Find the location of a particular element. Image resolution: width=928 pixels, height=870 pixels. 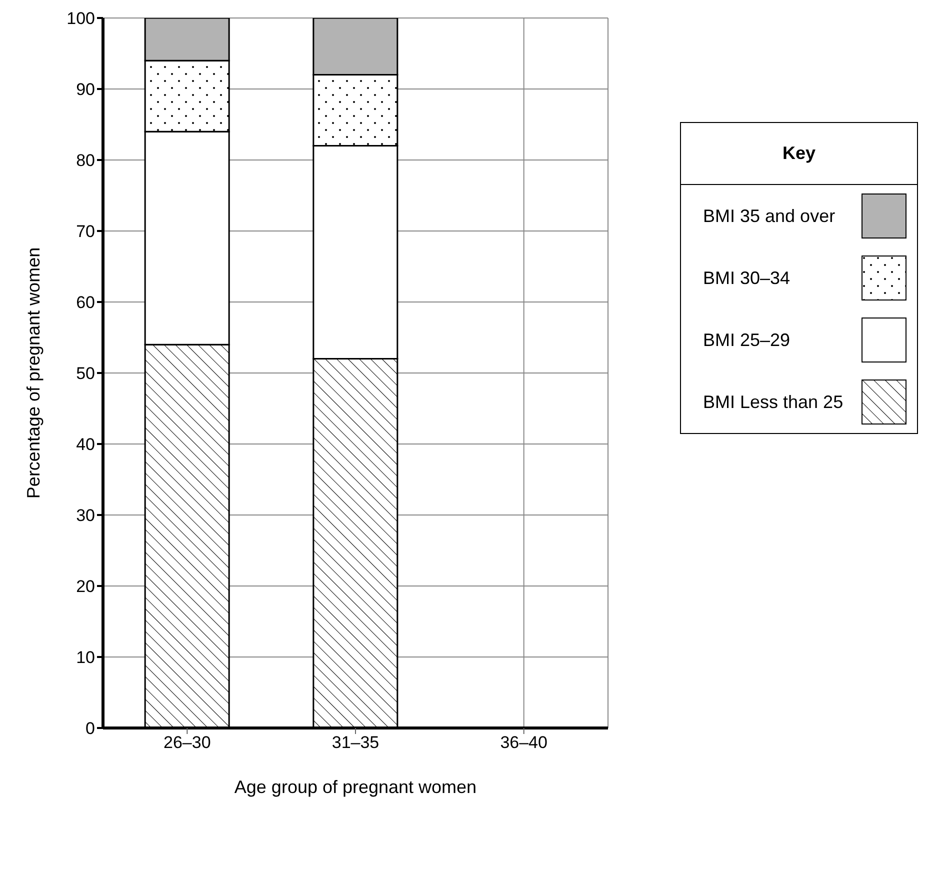

y-tick-label: 80 is located at coordinates (85, 160).